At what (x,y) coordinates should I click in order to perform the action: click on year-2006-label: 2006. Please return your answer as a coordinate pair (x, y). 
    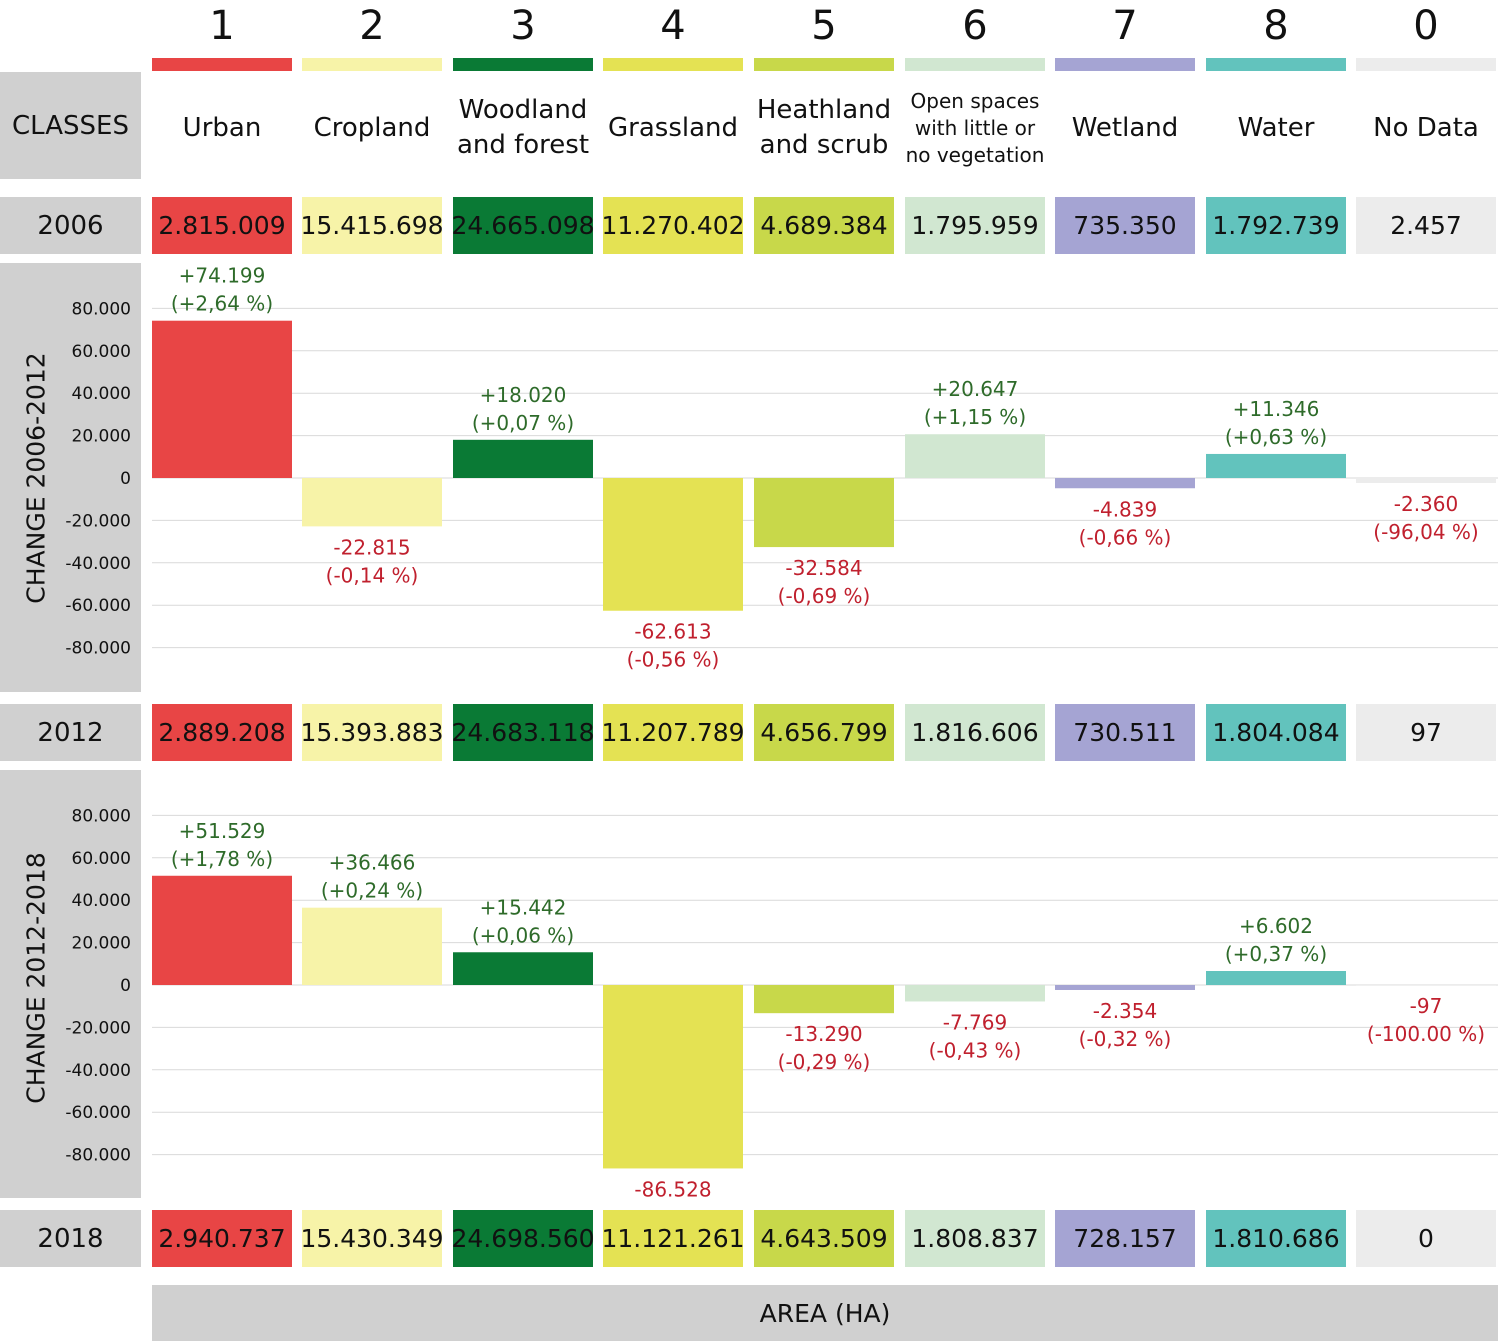
    Looking at the image, I should click on (70, 225).